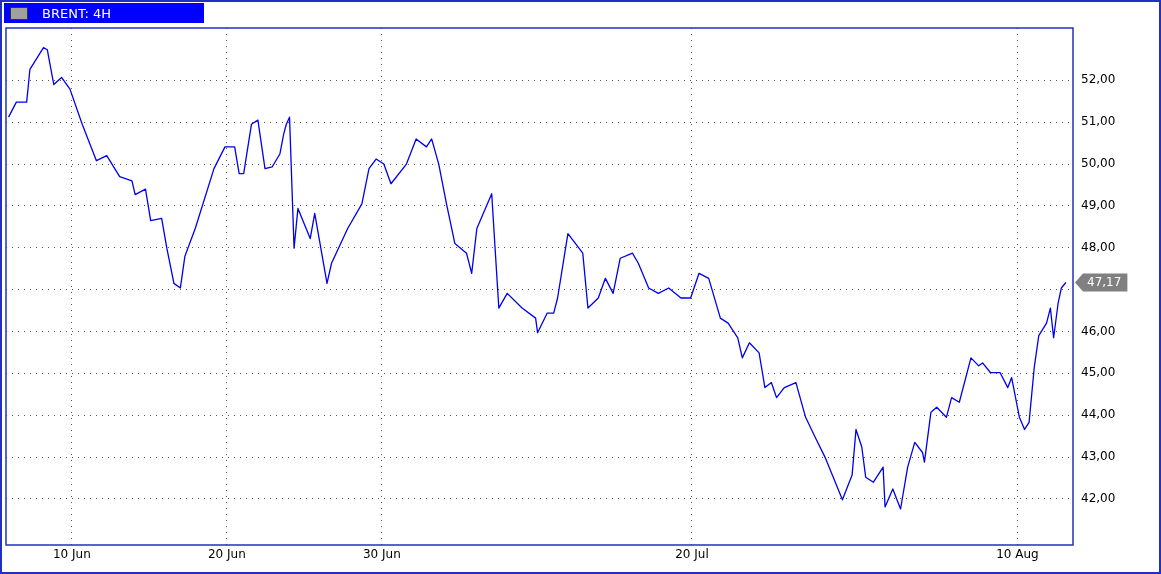 This screenshot has width=1161, height=574. Describe the element at coordinates (71, 554) in the screenshot. I see `x-tick-label: 10 Jun` at that location.